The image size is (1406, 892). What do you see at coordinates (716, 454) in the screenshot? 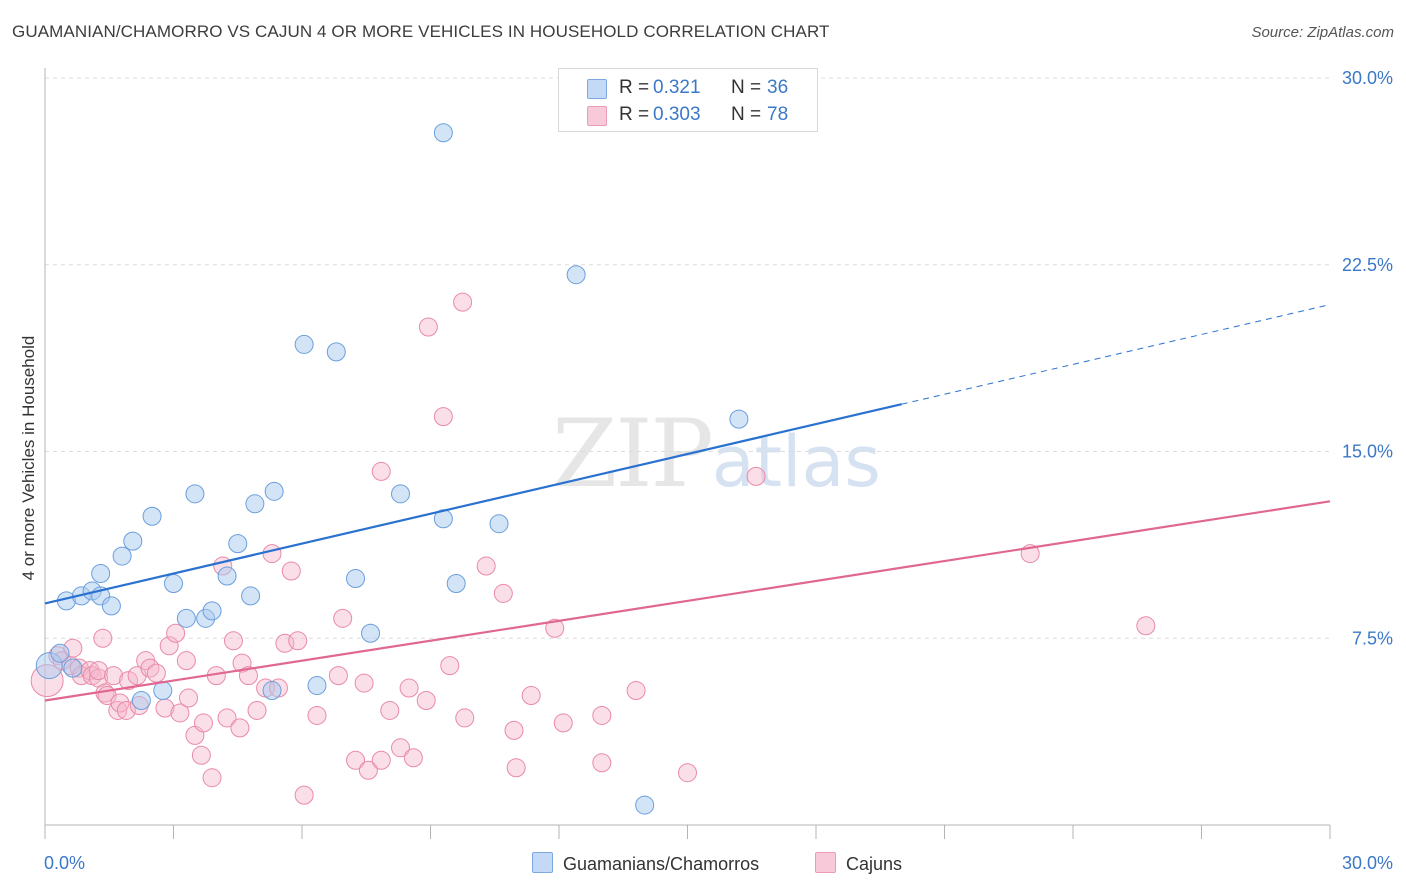
I see `watermark: ZIPatlas` at bounding box center [716, 454].